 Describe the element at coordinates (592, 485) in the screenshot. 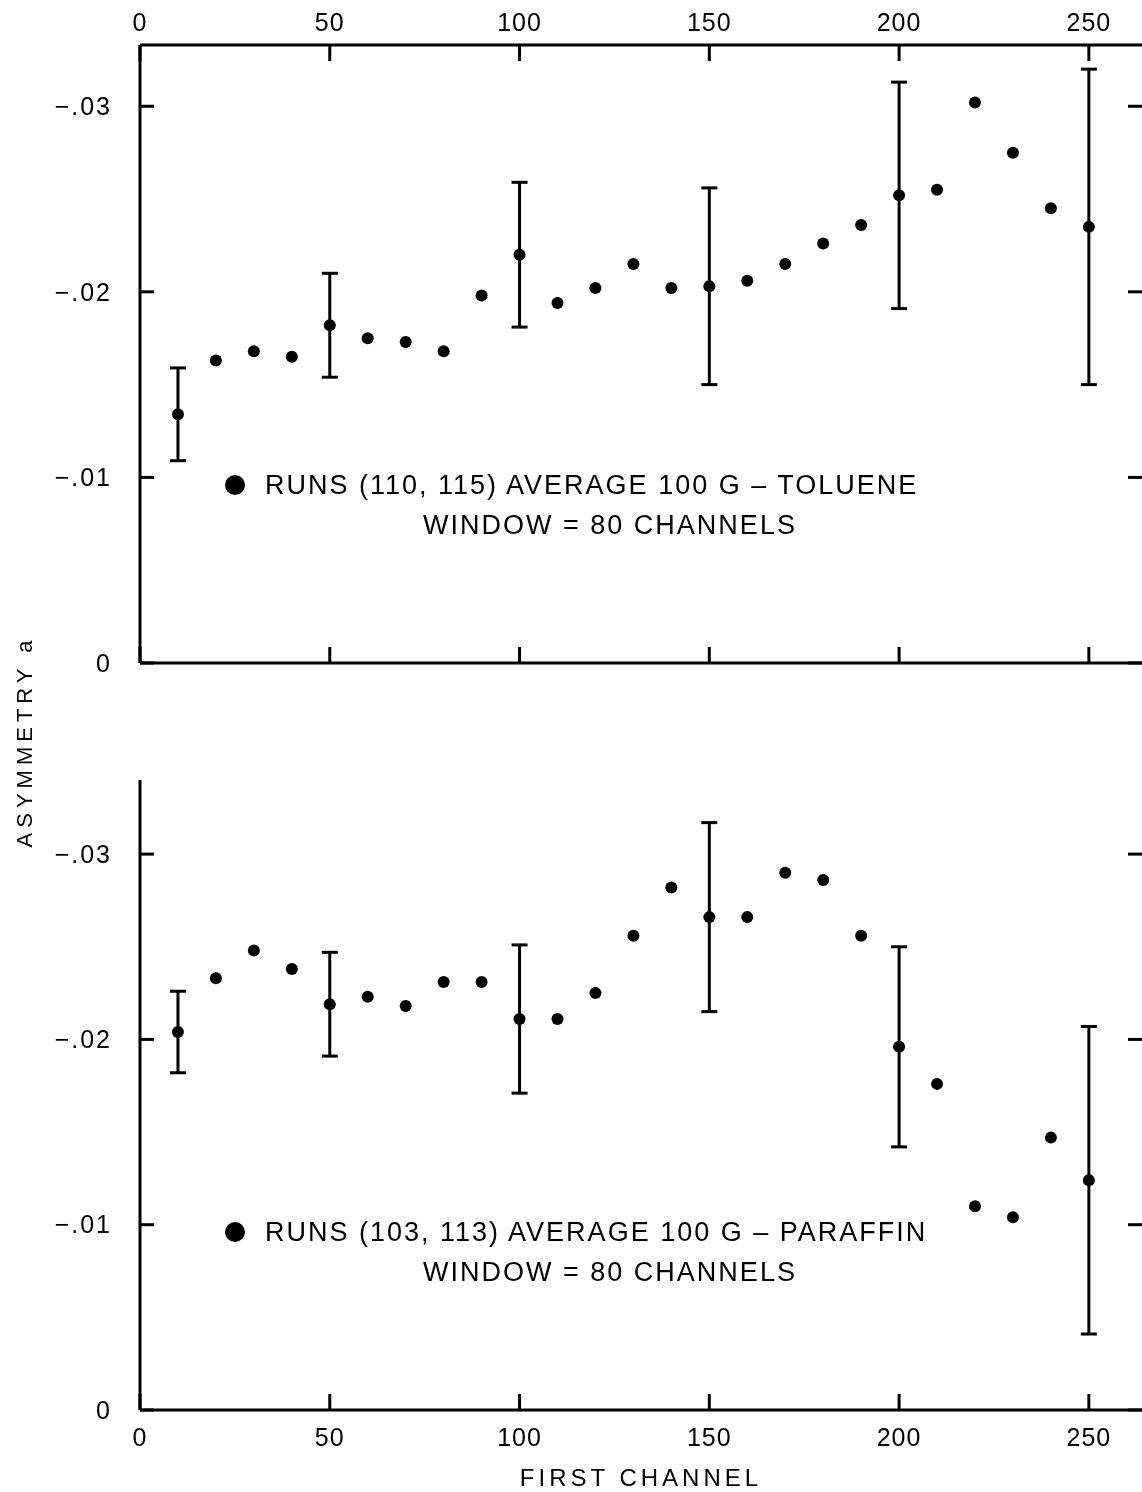

I see `legend-label: RUNS (110, 115) AVERAGE 100 G – TOLUENE` at that location.